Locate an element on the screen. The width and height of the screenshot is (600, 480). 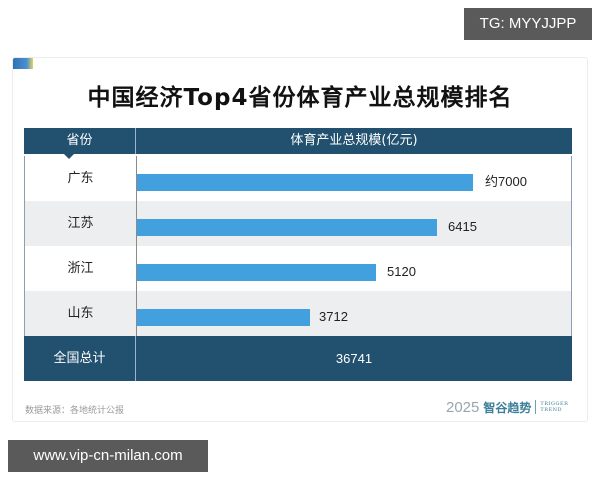
brand-english: TRIGGER TREND is located at coordinates (554, 407).